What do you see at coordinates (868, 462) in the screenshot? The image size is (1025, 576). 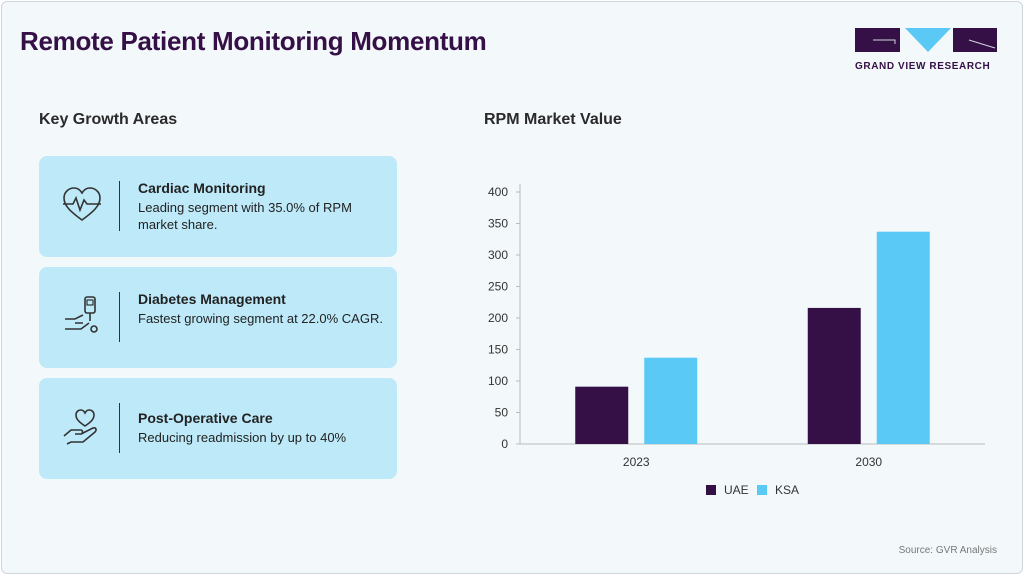 I see `x-tick-label: 2030` at bounding box center [868, 462].